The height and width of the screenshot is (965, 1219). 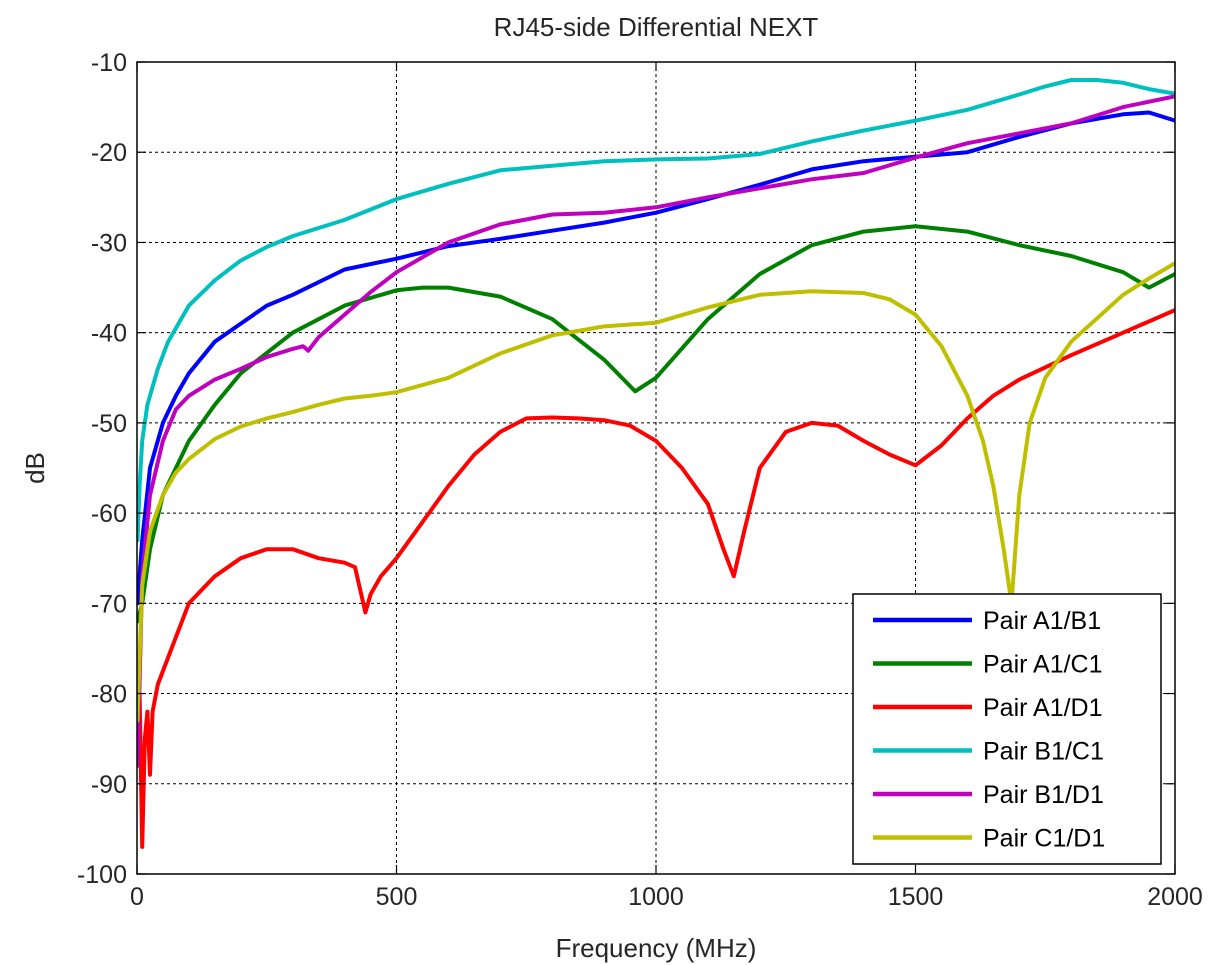 I want to click on y-tick-label: -80, so click(x=109, y=695).